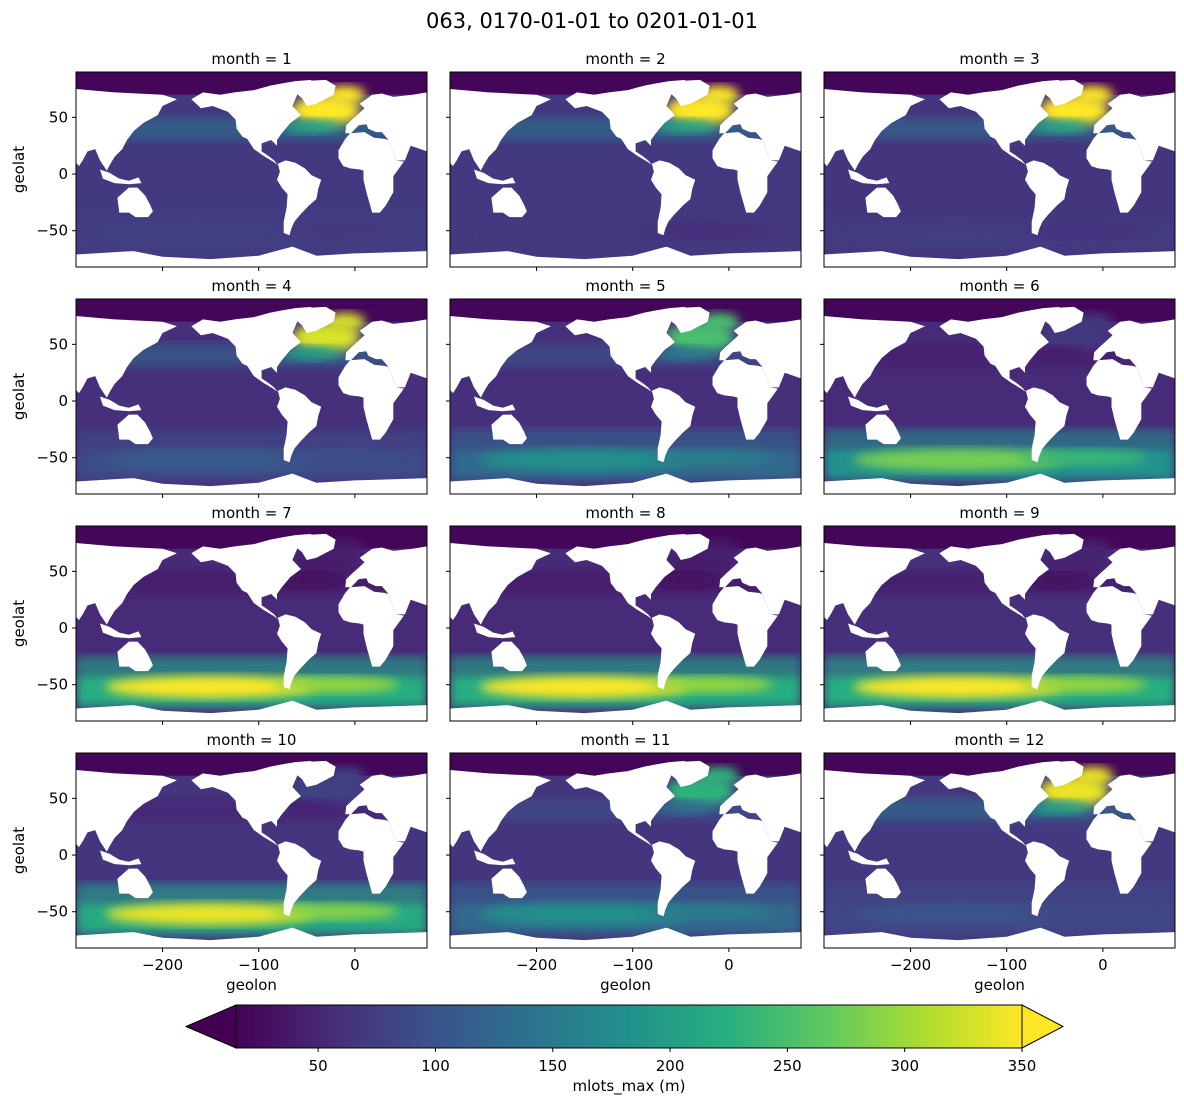  Describe the element at coordinates (251, 59) in the screenshot. I see `panel-title: month = 1` at that location.